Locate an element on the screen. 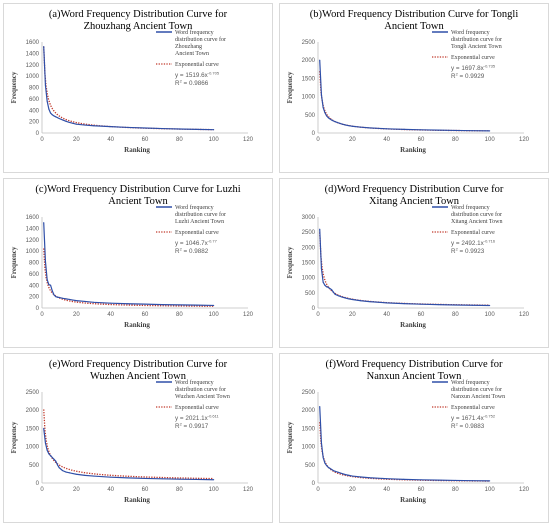  fit-equation-exponent: -0.735 is located at coordinates (490, 66).